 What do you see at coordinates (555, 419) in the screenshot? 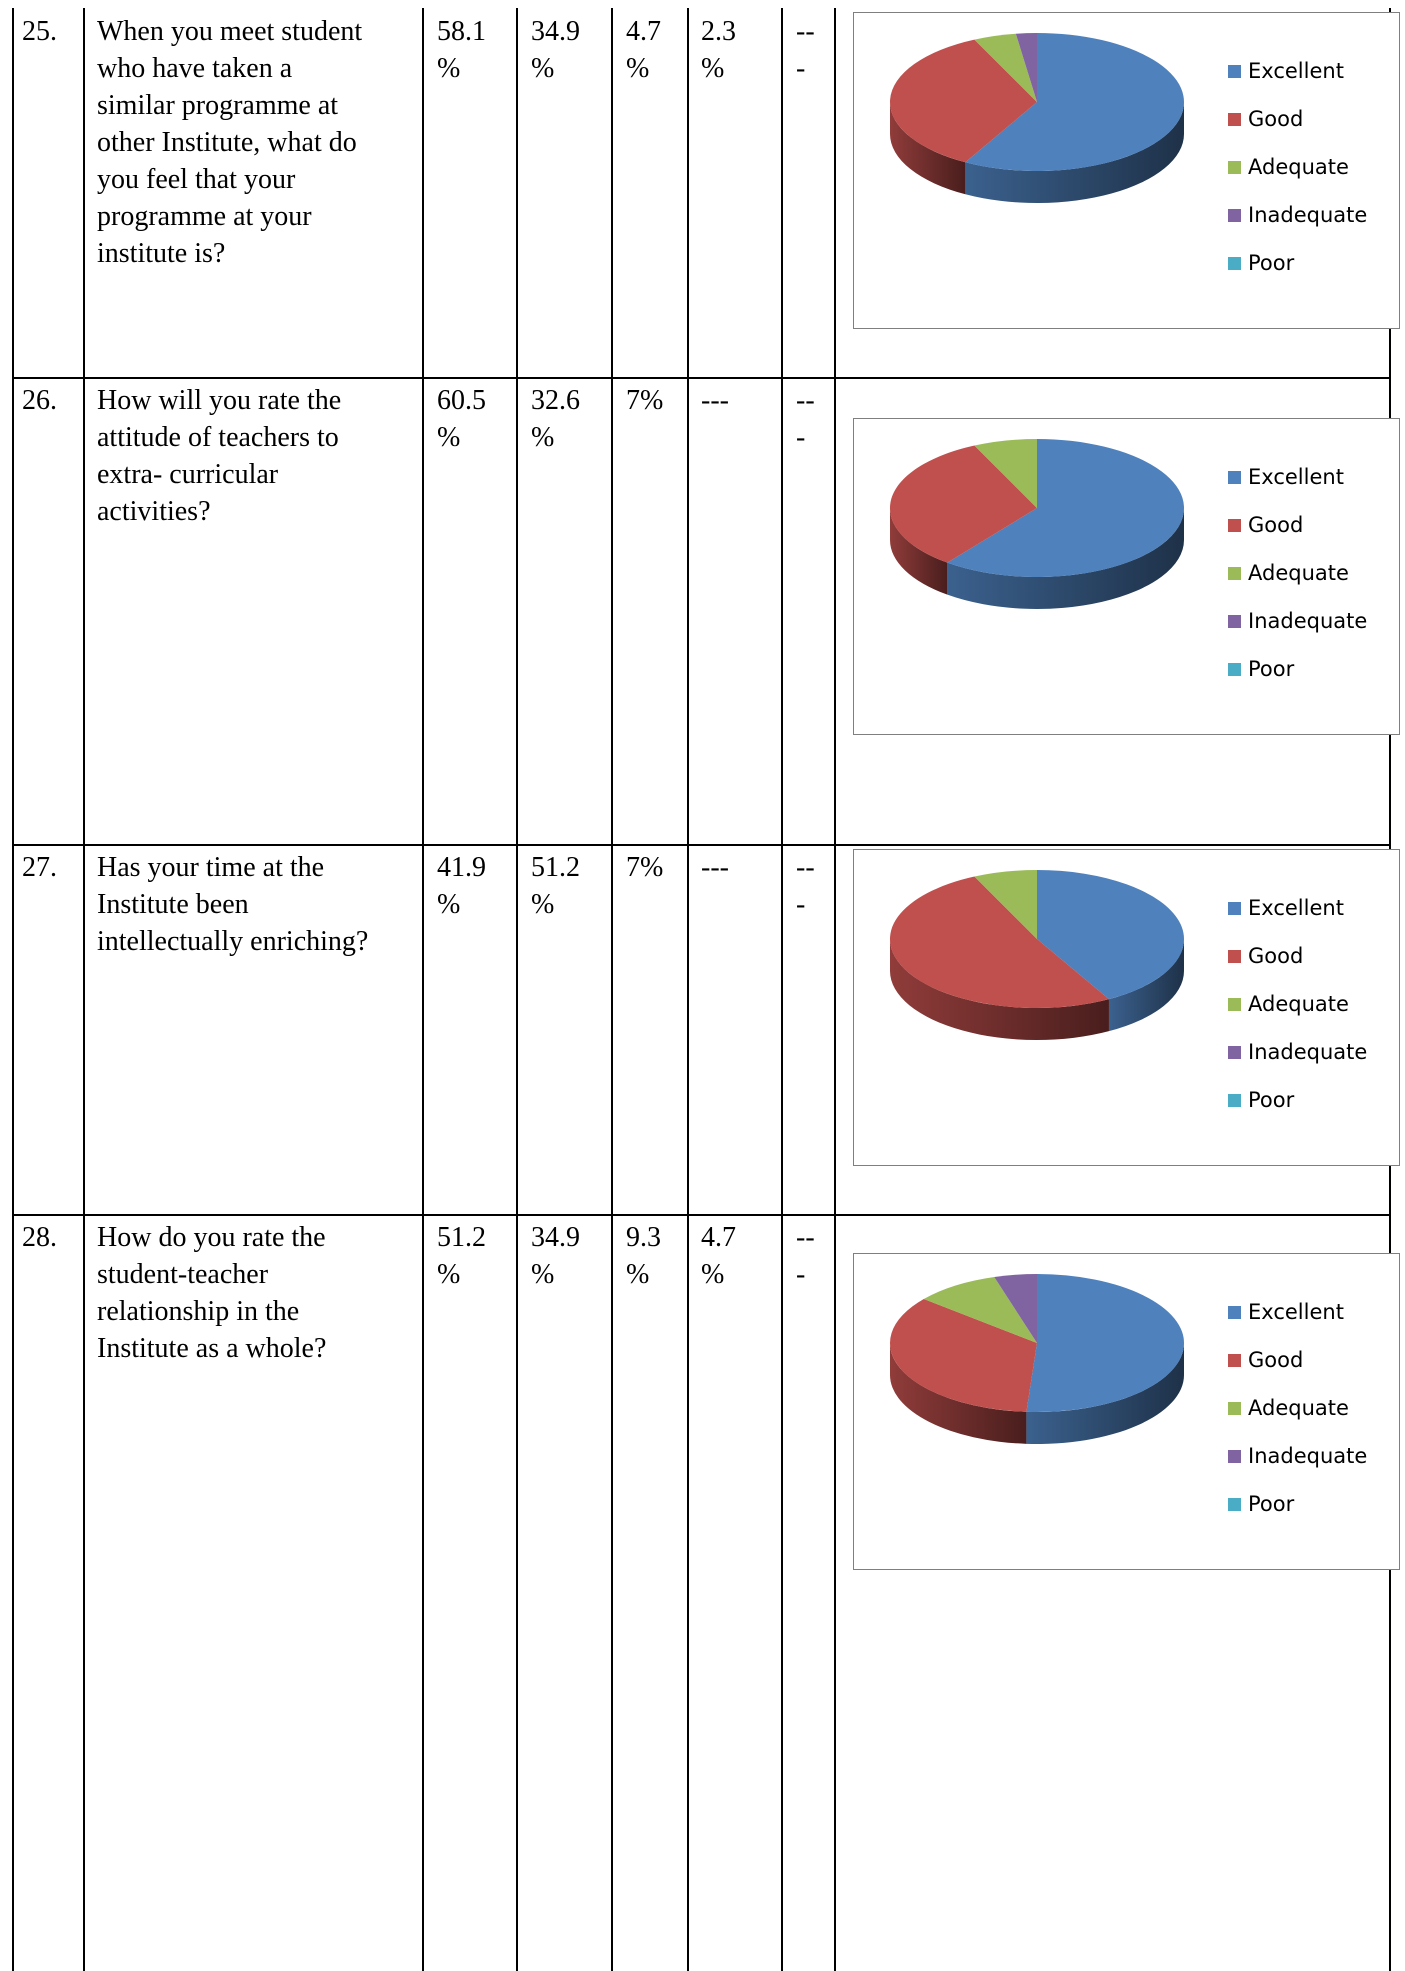
I see `good-percent: 32.6 %` at bounding box center [555, 419].